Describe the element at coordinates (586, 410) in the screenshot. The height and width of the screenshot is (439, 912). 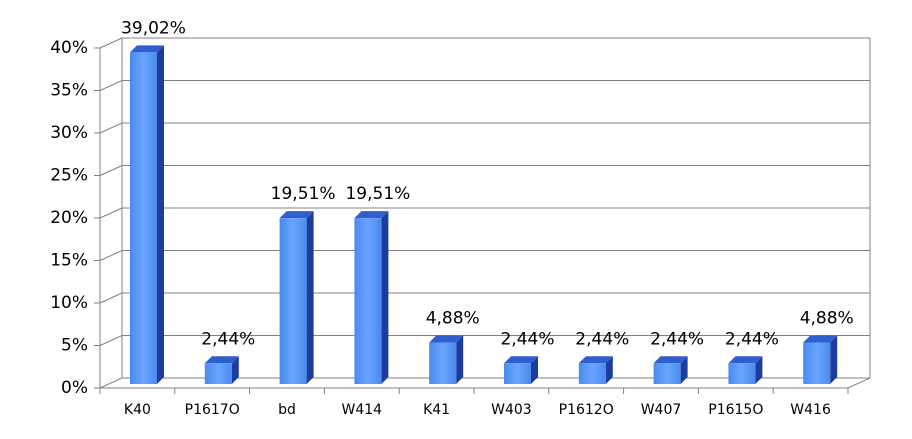
I see `x-tick-label: P1612O` at that location.